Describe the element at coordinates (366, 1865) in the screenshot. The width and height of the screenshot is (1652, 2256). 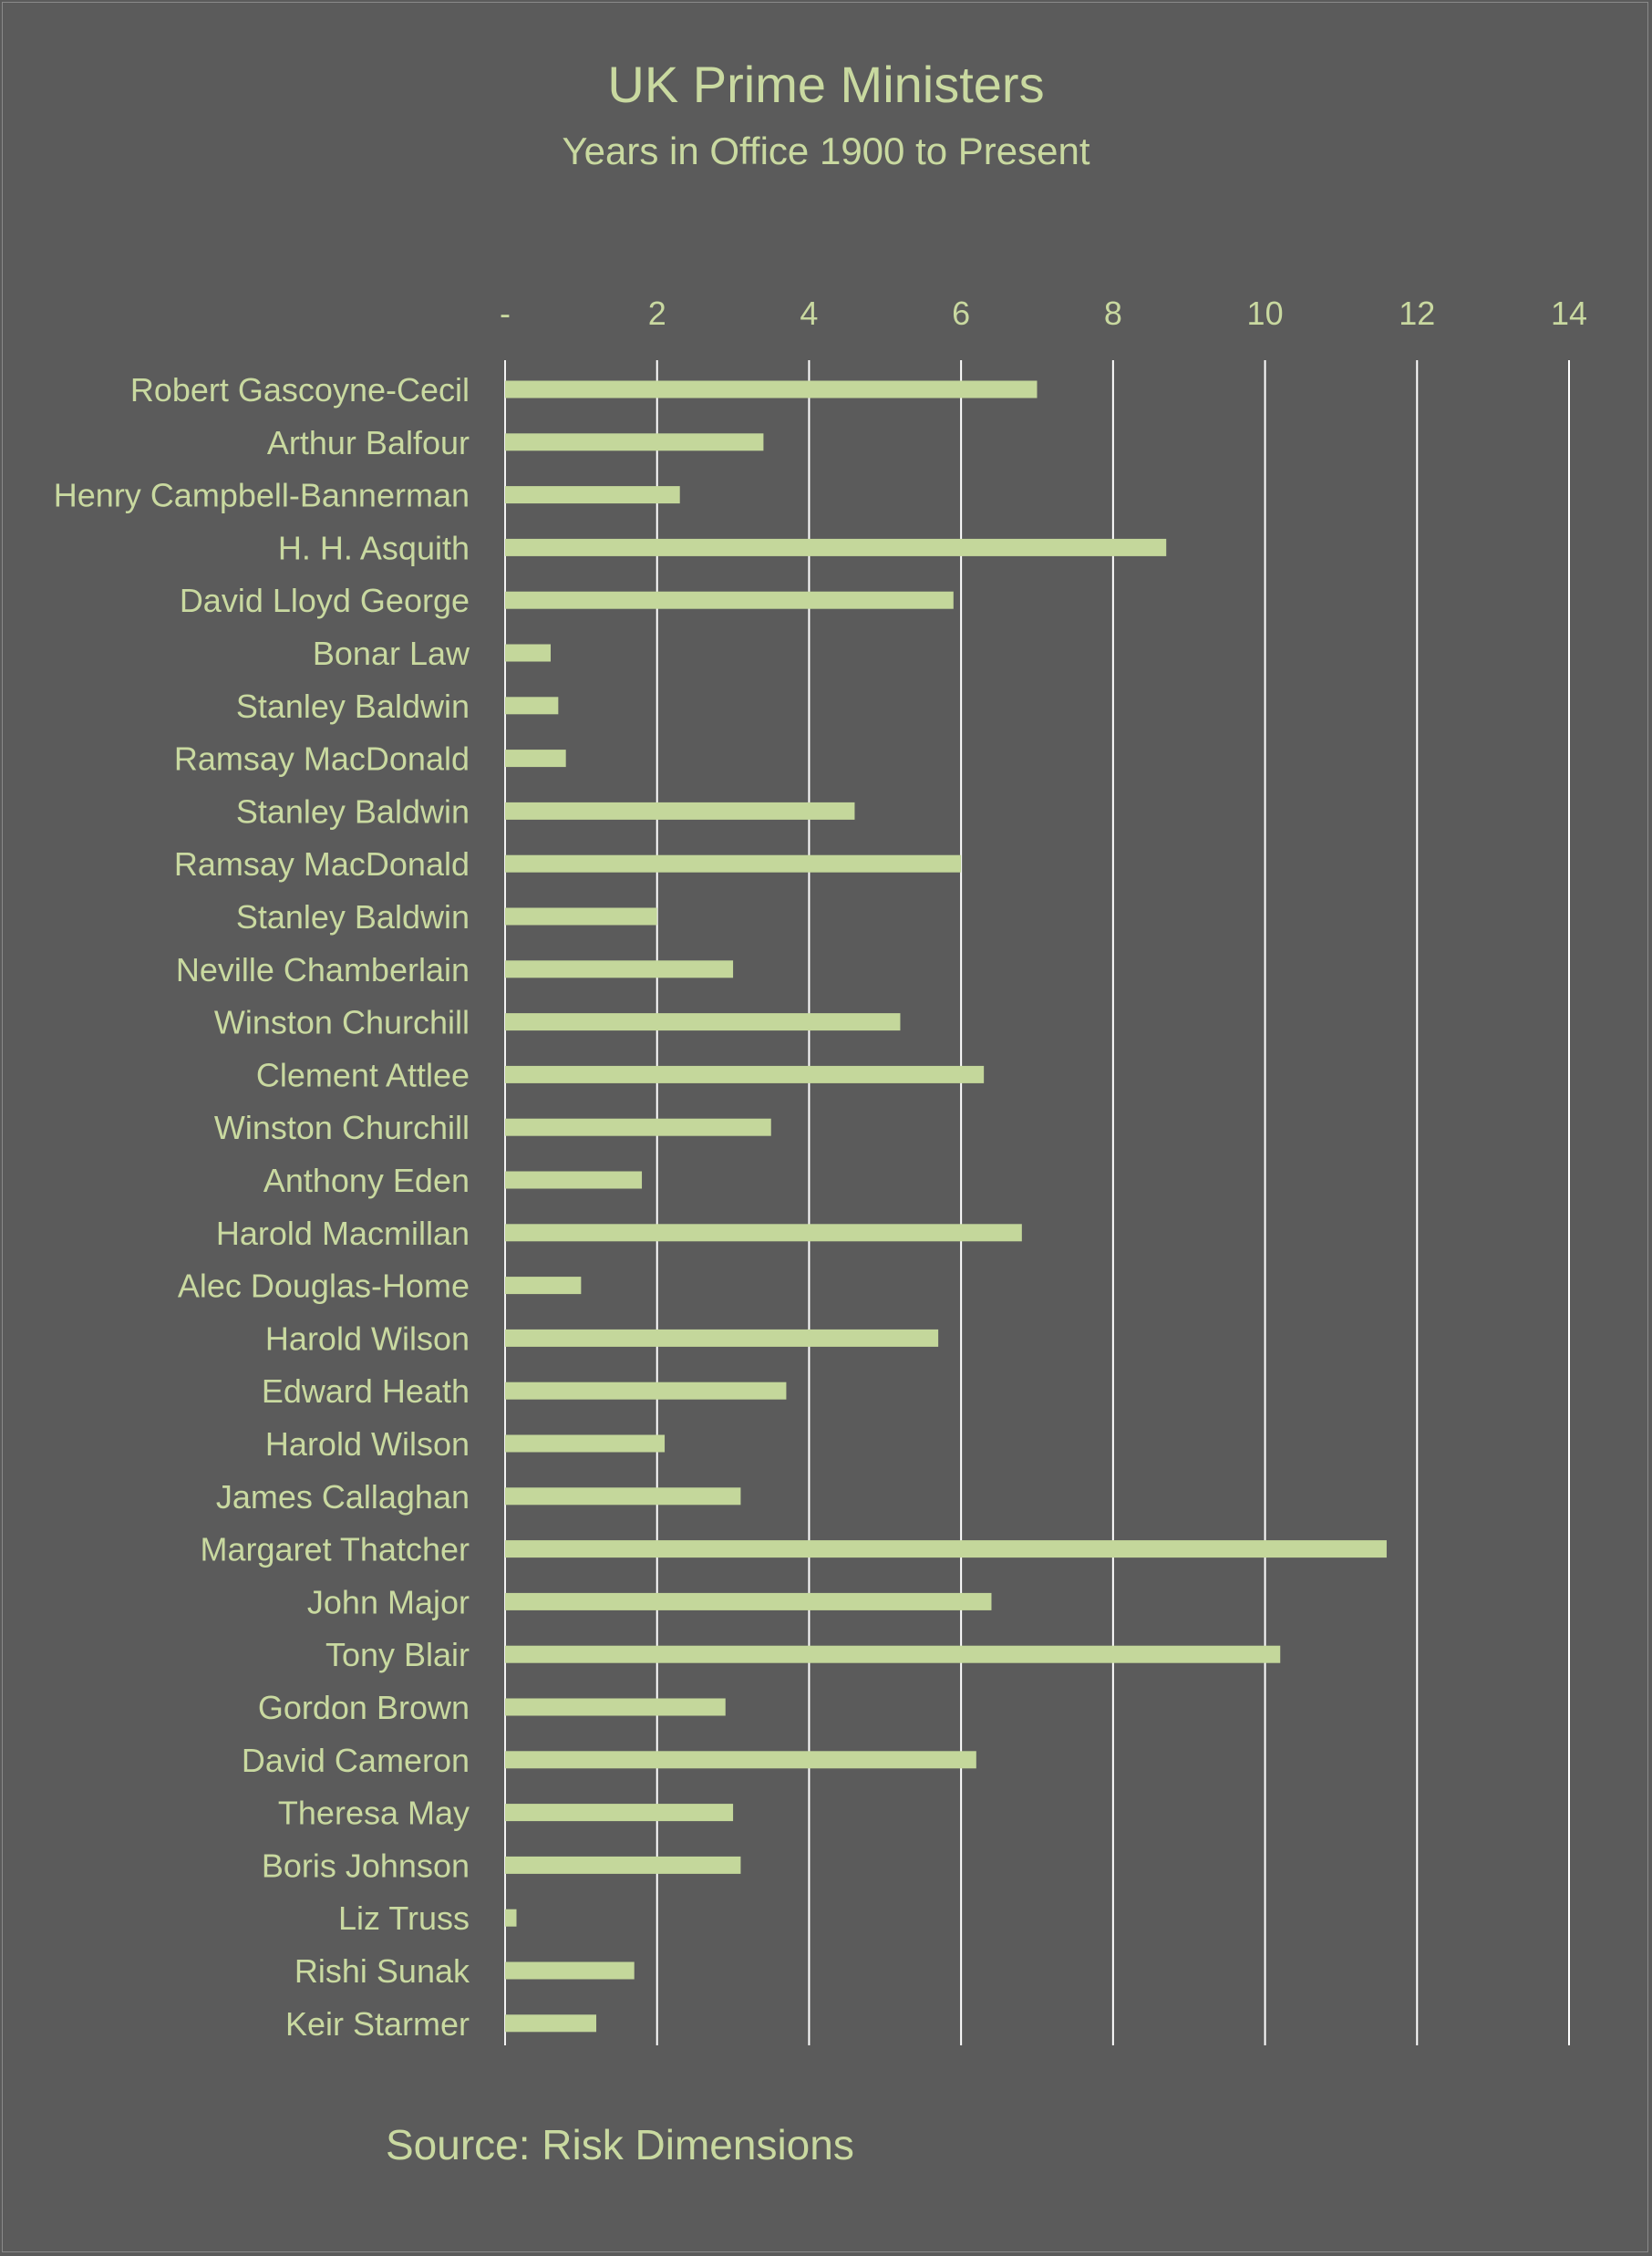
I see `category-label: Boris Johnson` at that location.